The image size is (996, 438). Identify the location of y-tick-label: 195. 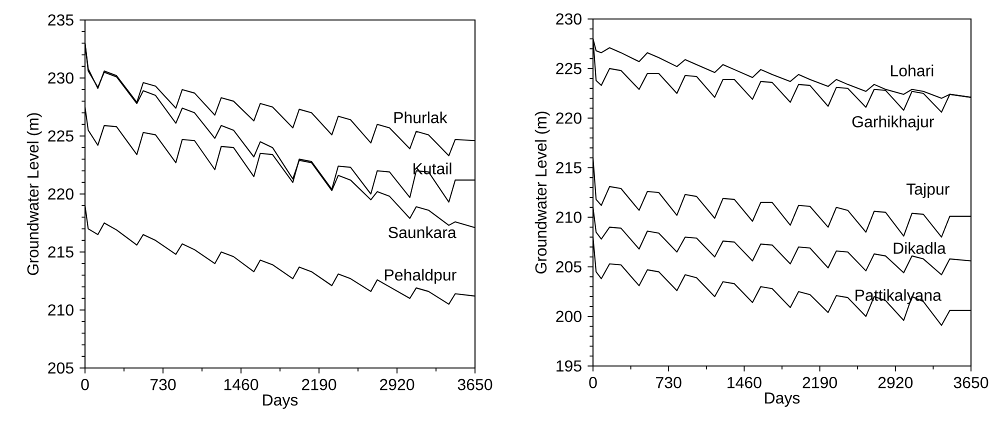
(569, 366).